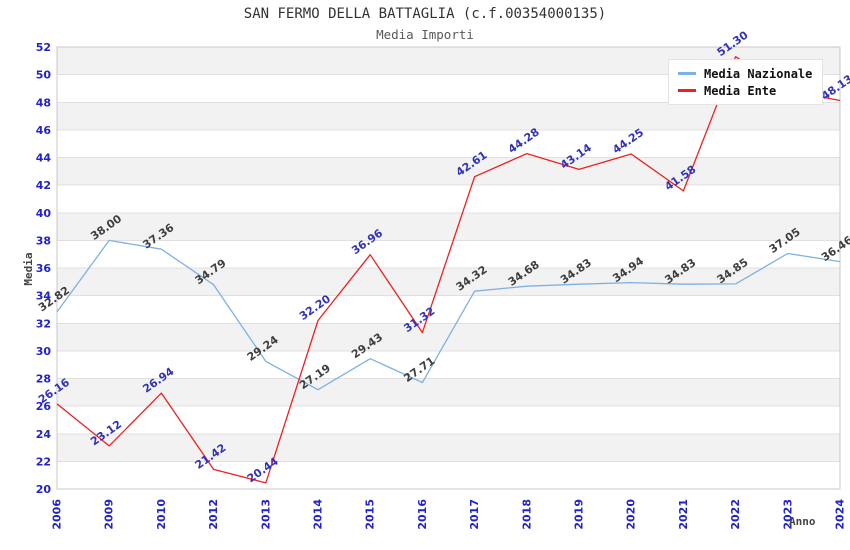 Image resolution: width=850 pixels, height=550 pixels. What do you see at coordinates (44, 268) in the screenshot?
I see `y-tick-label: 36` at bounding box center [44, 268].